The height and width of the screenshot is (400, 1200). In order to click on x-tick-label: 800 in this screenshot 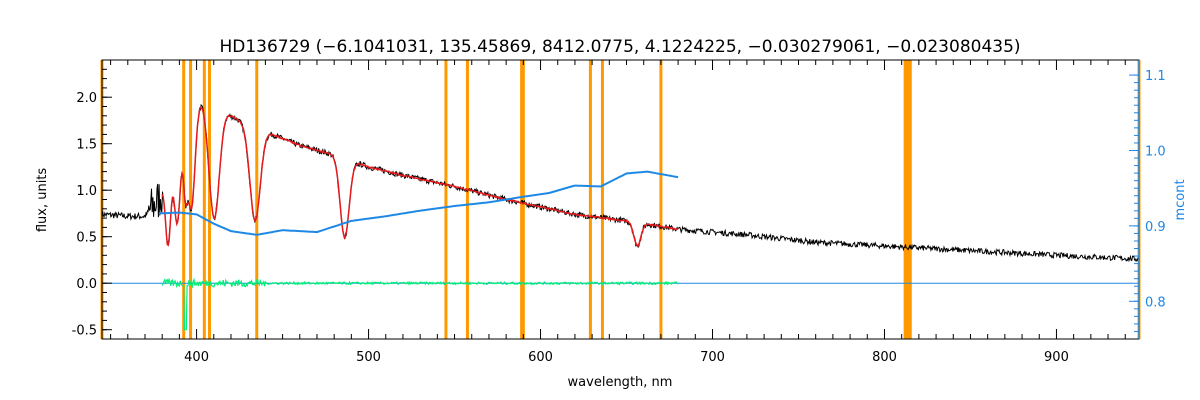, I will do `click(884, 357)`.